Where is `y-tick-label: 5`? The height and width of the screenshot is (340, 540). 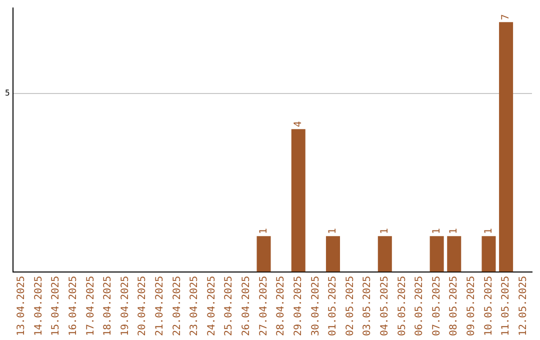 y-tick-label: 5 is located at coordinates (7, 93).